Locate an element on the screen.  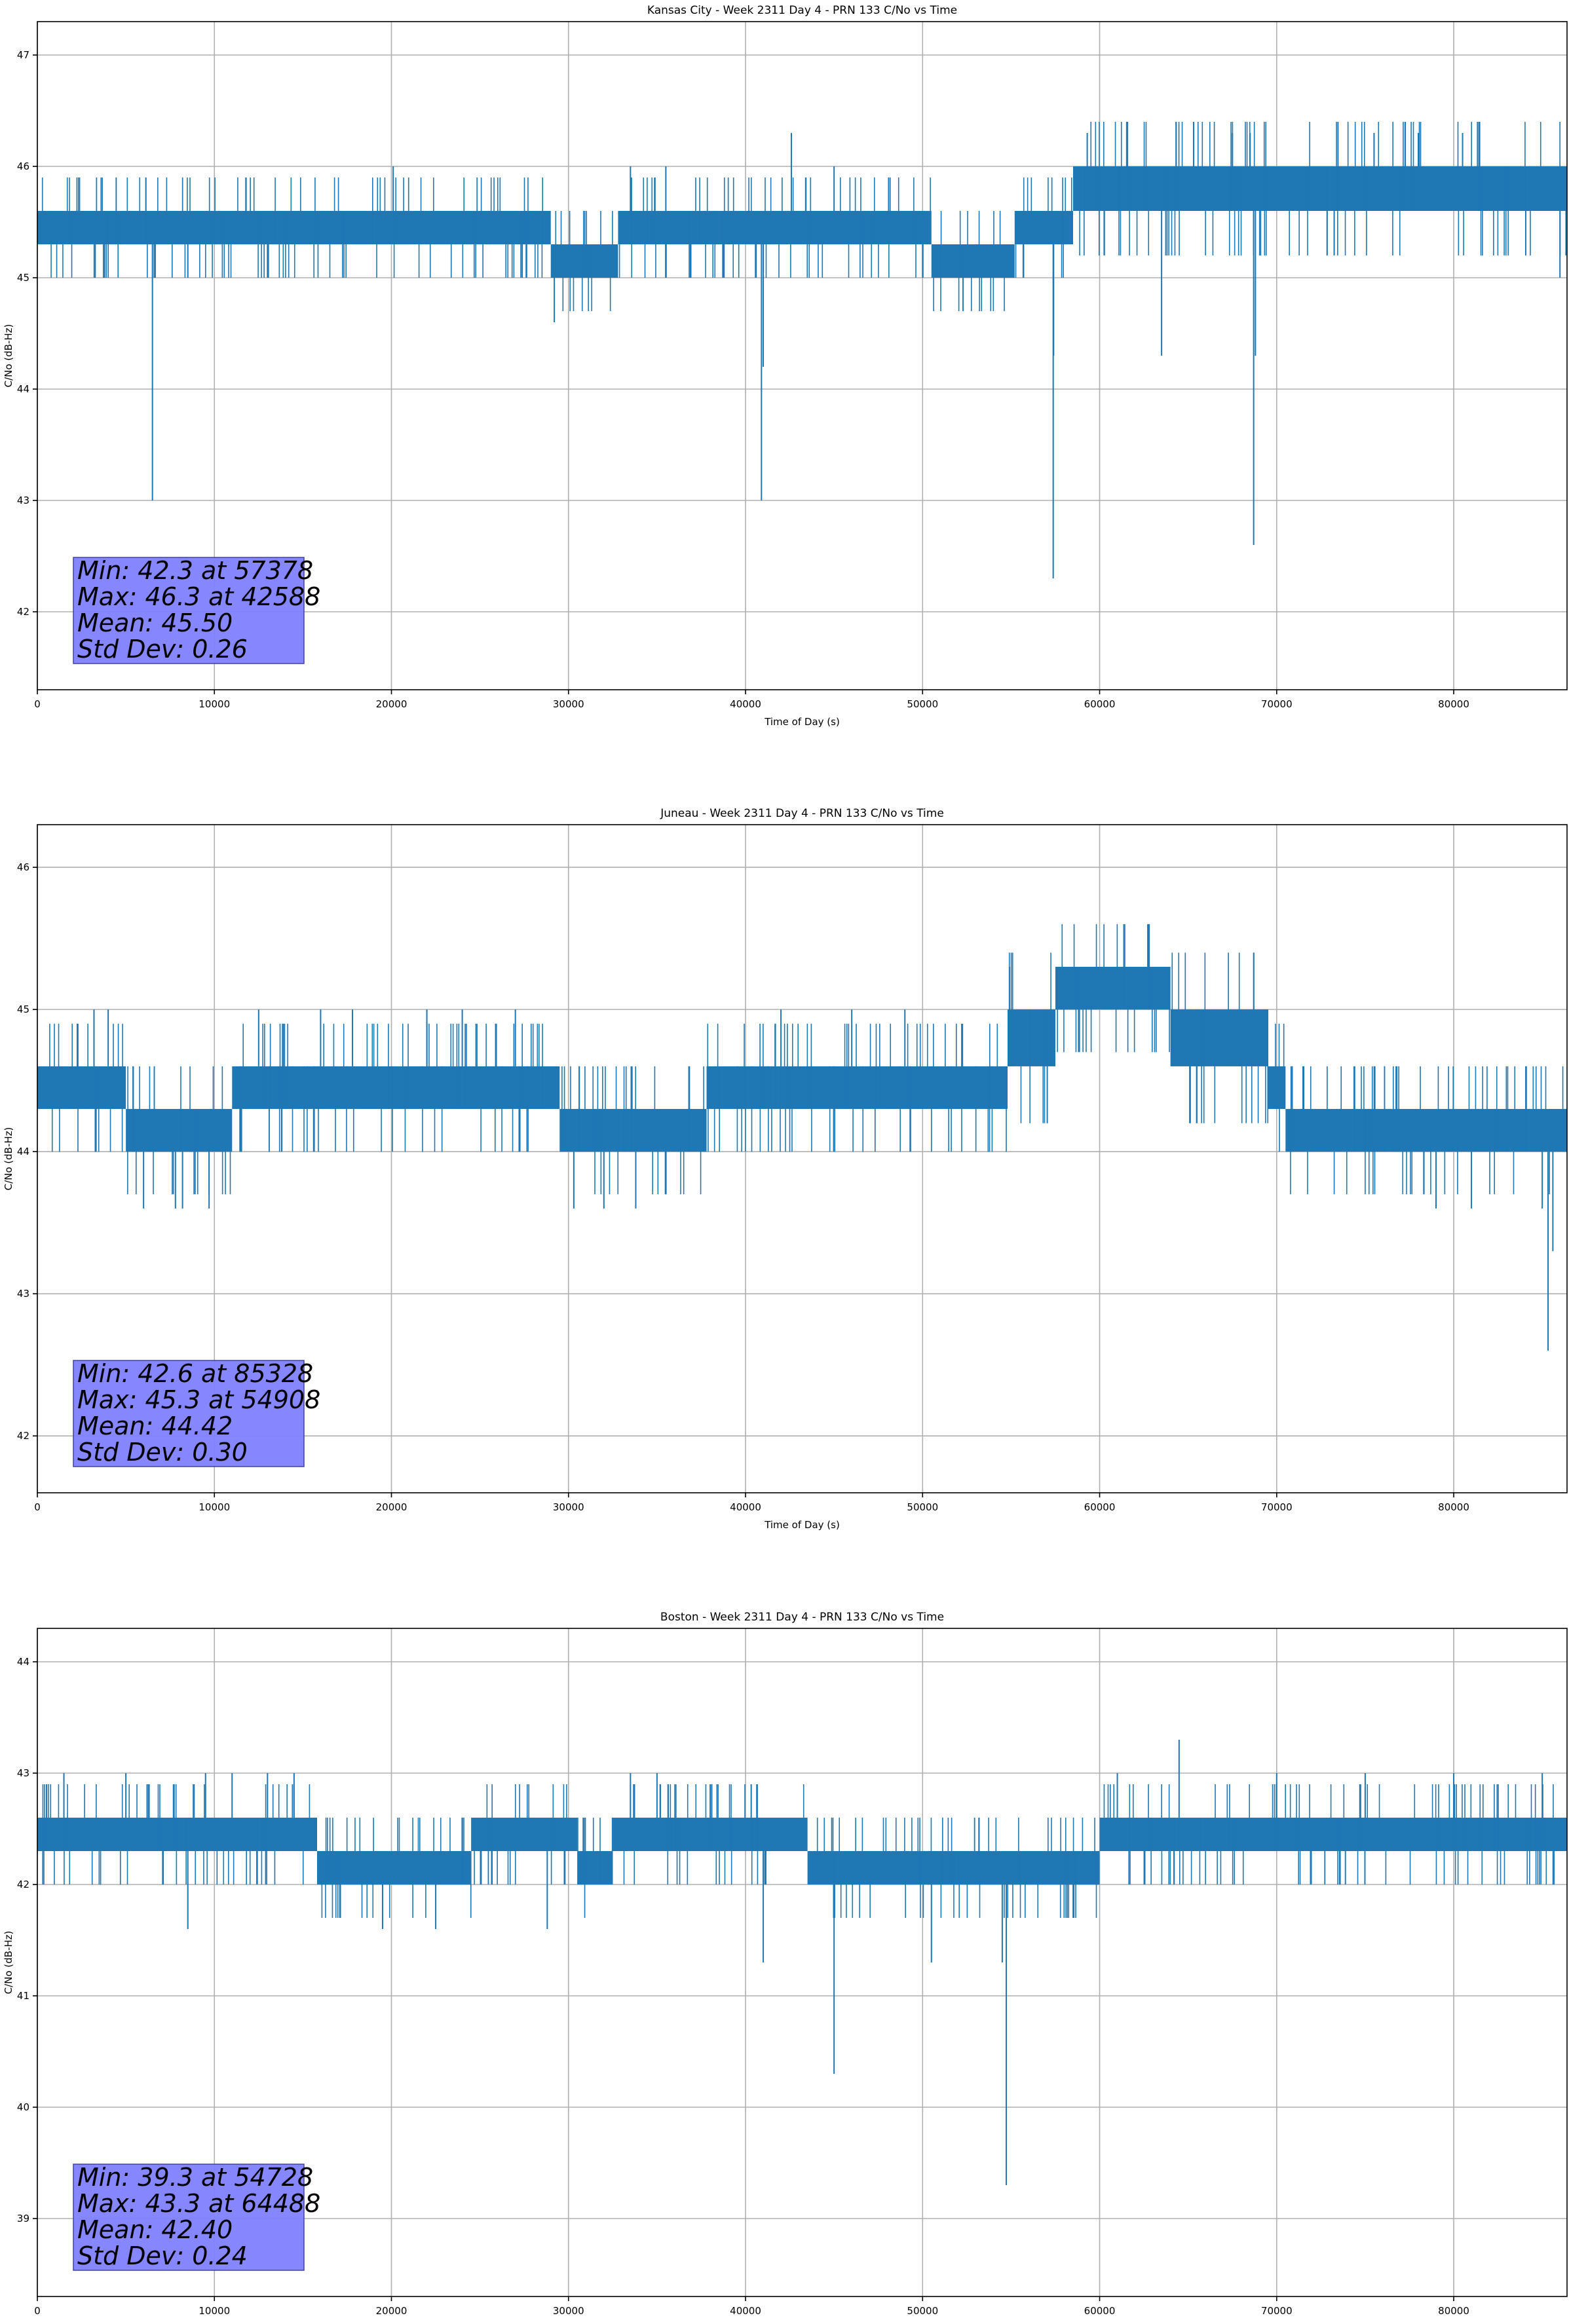
stats-line: Std Dev: 0.24 is located at coordinates (162, 2255).